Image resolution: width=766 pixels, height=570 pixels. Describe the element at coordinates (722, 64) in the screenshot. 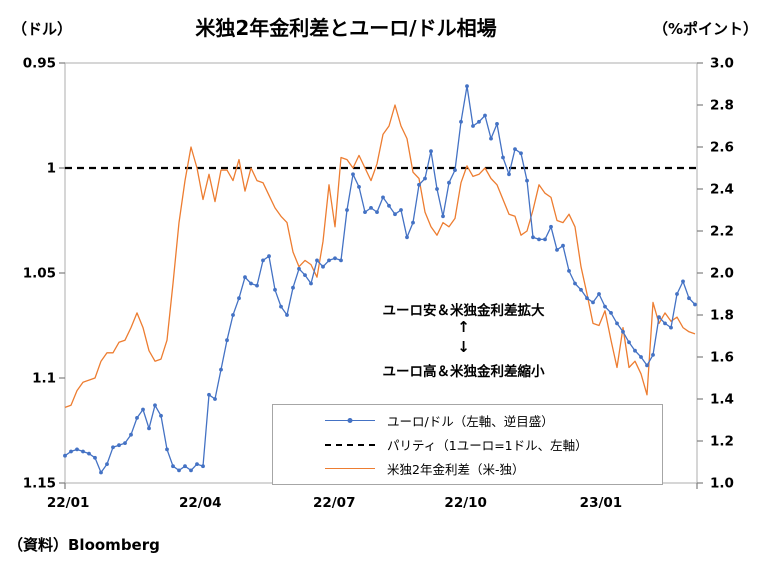

I see `svg-text: 3.0` at that location.